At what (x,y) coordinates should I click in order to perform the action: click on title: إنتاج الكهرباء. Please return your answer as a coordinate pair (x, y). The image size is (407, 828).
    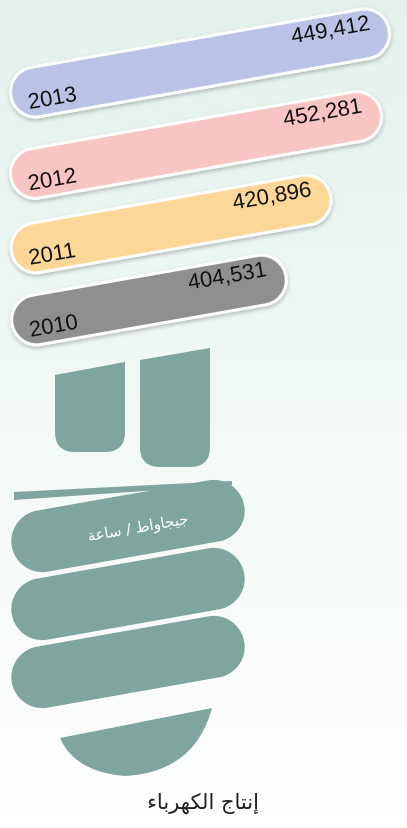
    Looking at the image, I should click on (203, 802).